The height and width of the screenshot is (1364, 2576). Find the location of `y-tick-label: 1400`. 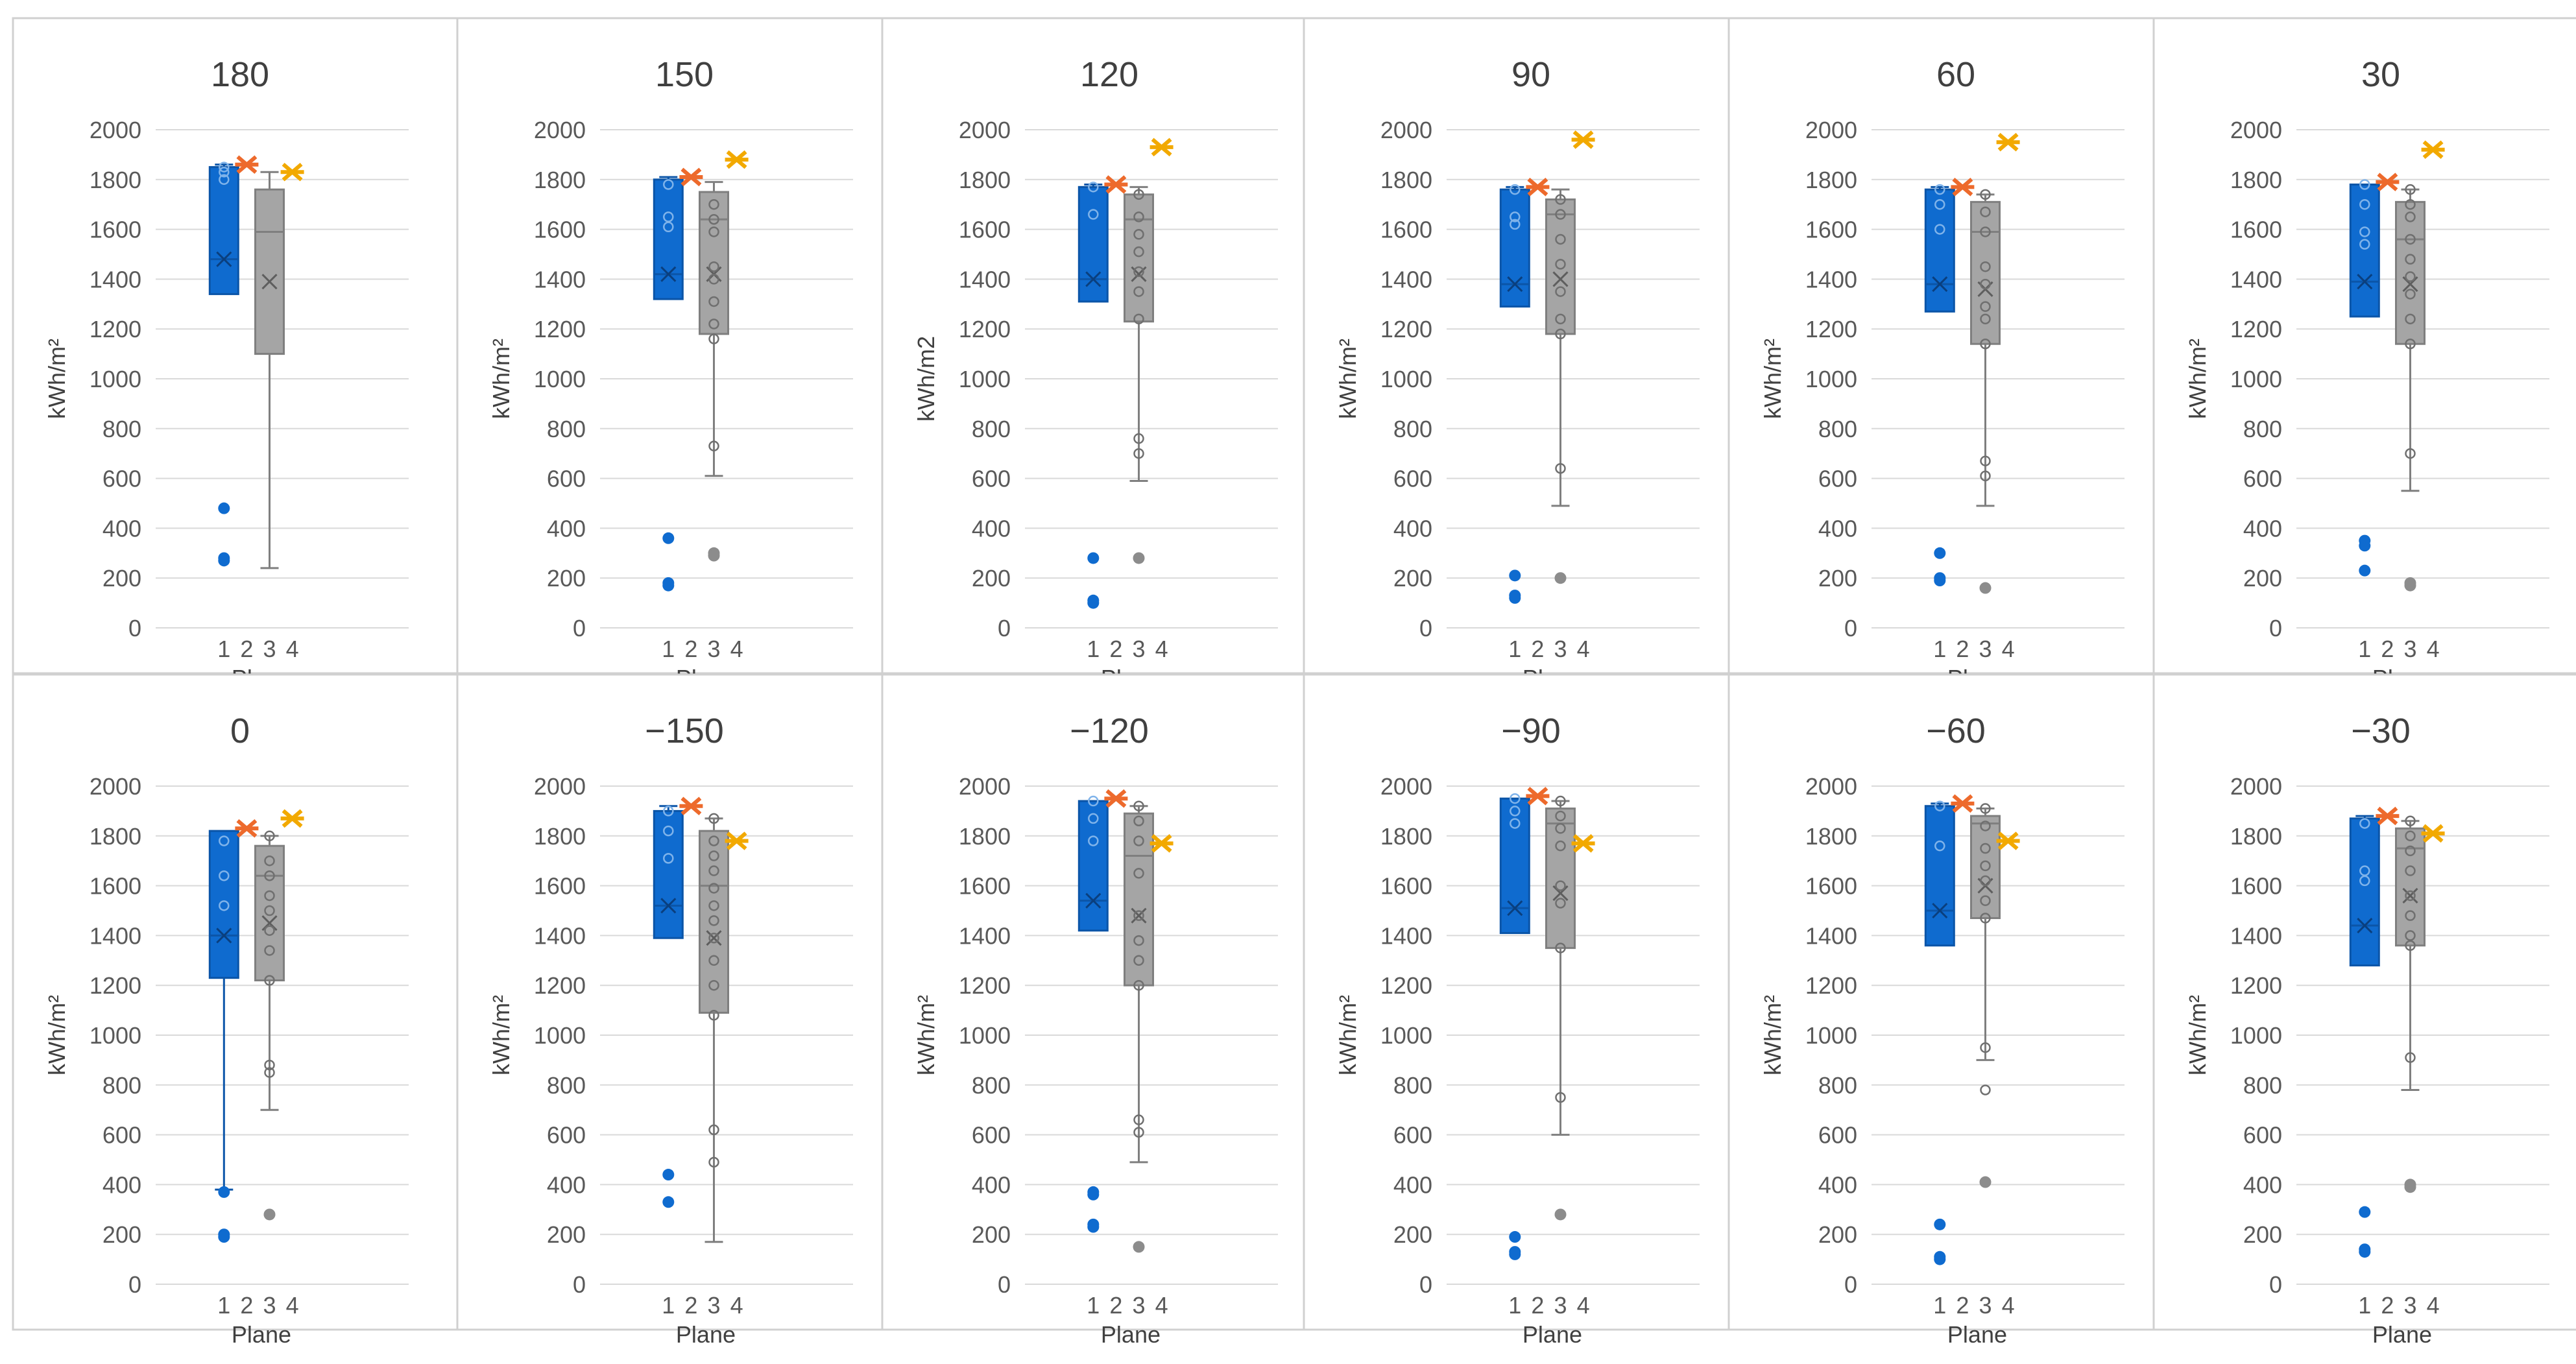

y-tick-label: 1400 is located at coordinates (115, 279).